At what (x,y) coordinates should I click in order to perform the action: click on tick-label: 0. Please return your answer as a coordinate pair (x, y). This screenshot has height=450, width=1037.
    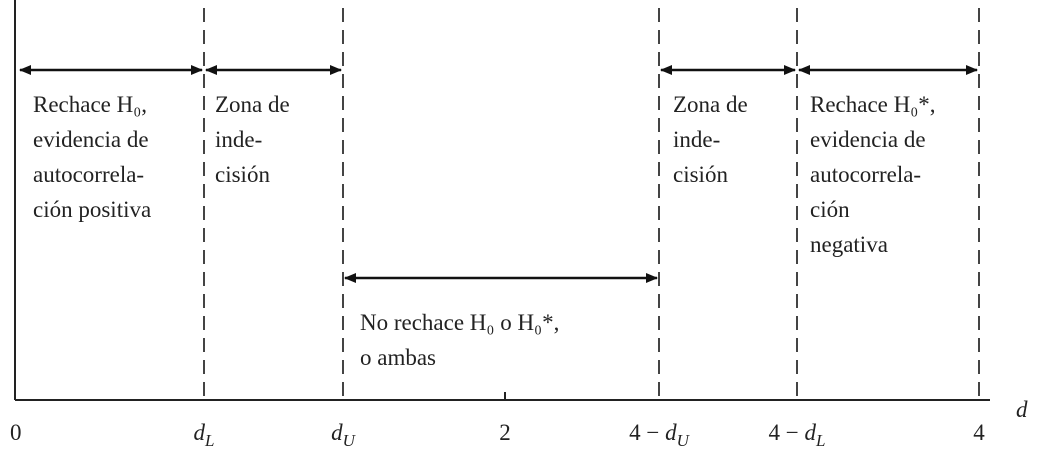
    Looking at the image, I should click on (16, 432).